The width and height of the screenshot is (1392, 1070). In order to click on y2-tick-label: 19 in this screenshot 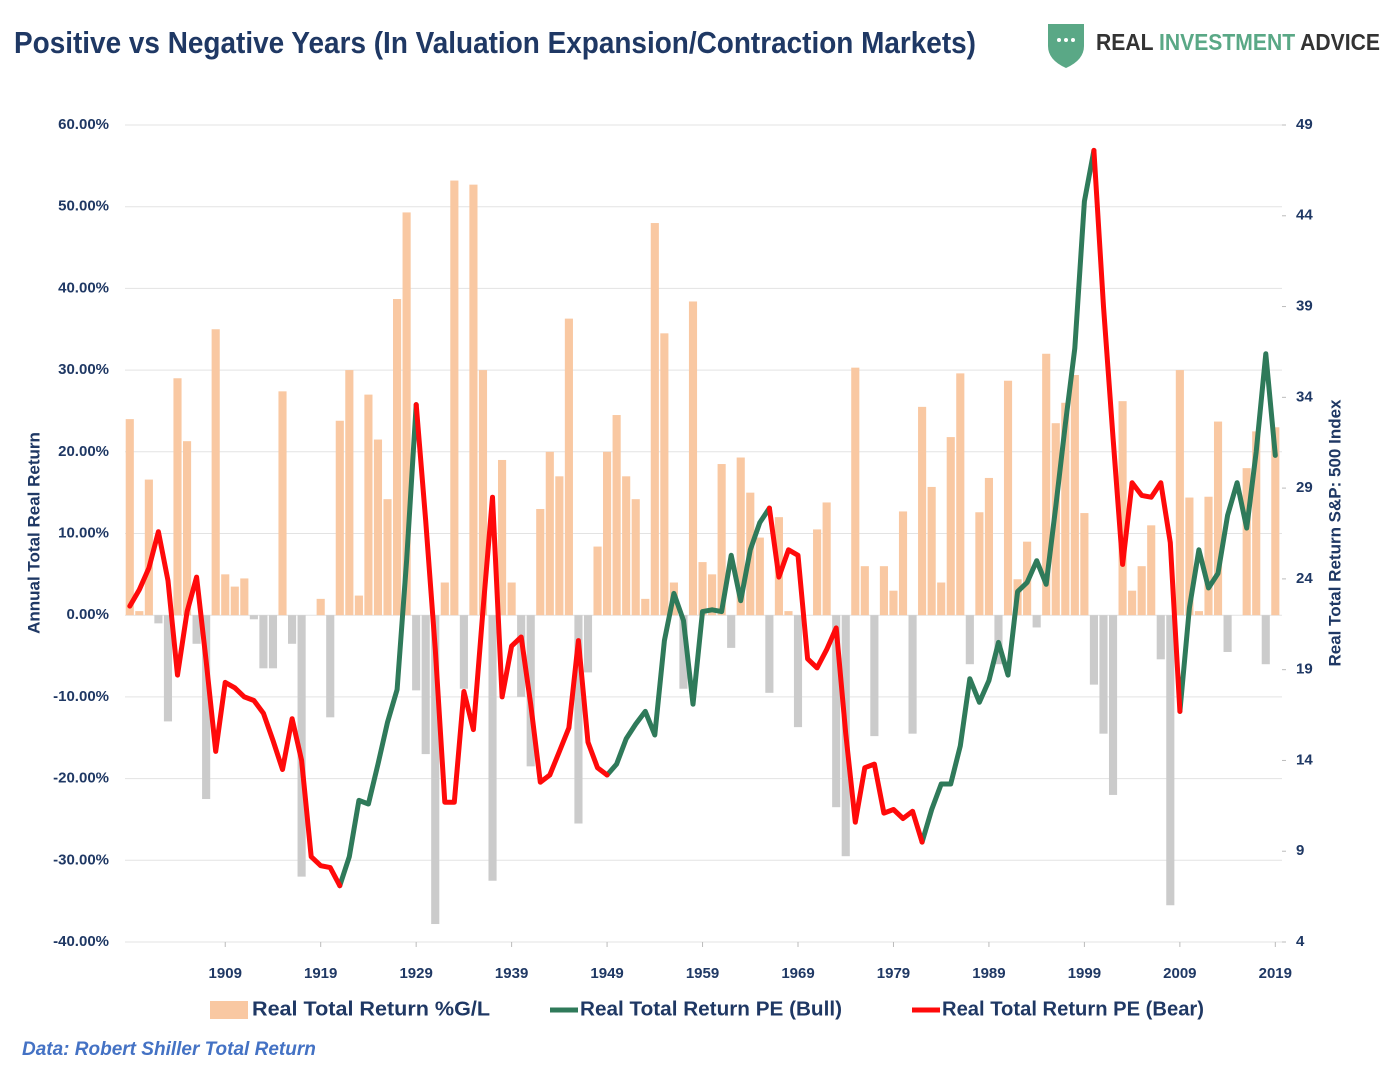, I will do `click(1304, 669)`.